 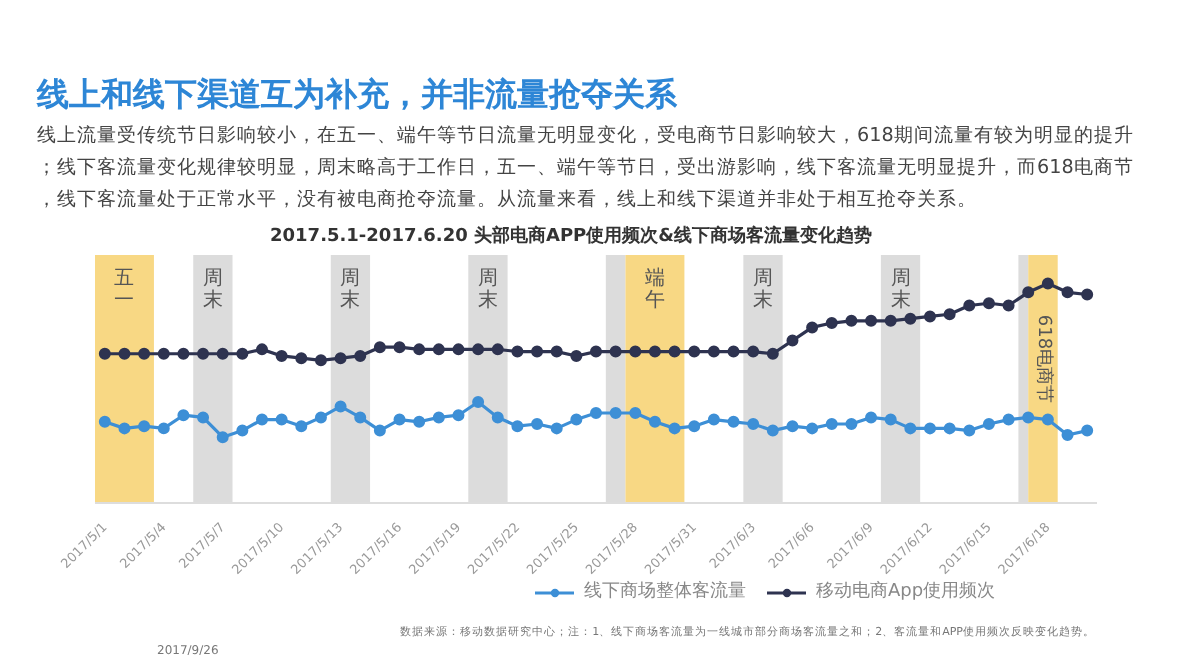 I want to click on band-label: 五一, so click(x=124, y=290).